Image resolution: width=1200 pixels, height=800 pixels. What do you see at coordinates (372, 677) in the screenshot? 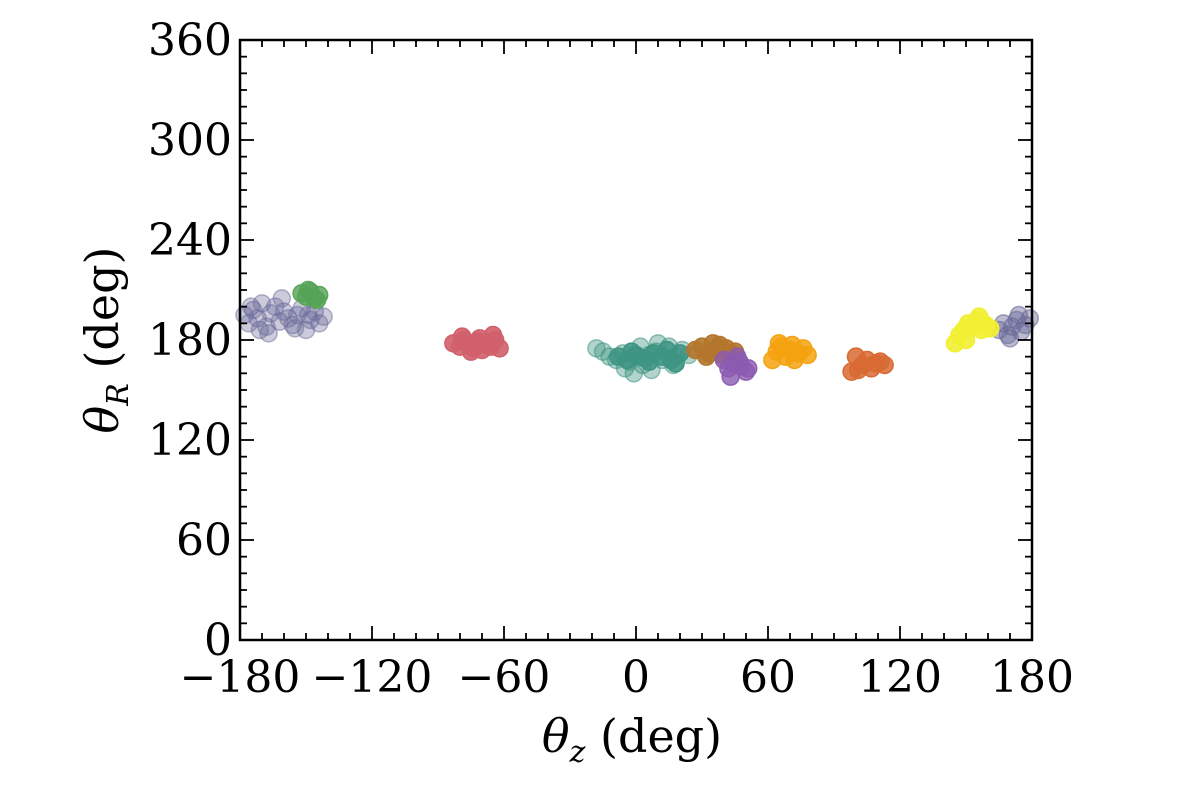
I see `x-tick-label: −120` at bounding box center [372, 677].